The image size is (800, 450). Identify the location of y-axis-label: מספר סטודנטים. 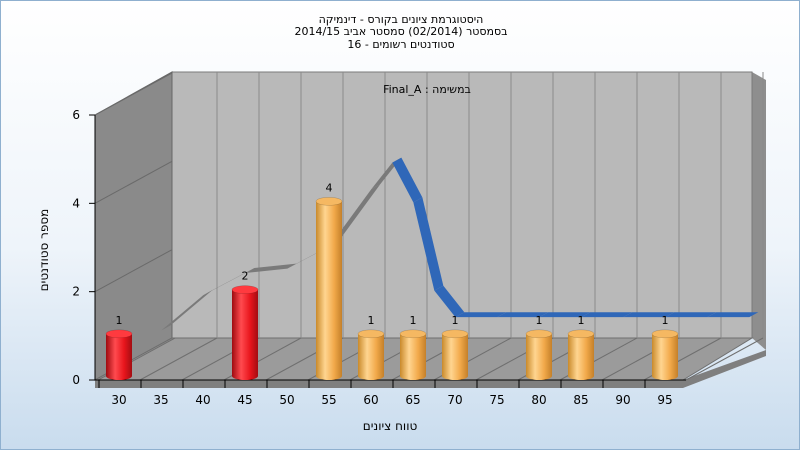
(44, 250).